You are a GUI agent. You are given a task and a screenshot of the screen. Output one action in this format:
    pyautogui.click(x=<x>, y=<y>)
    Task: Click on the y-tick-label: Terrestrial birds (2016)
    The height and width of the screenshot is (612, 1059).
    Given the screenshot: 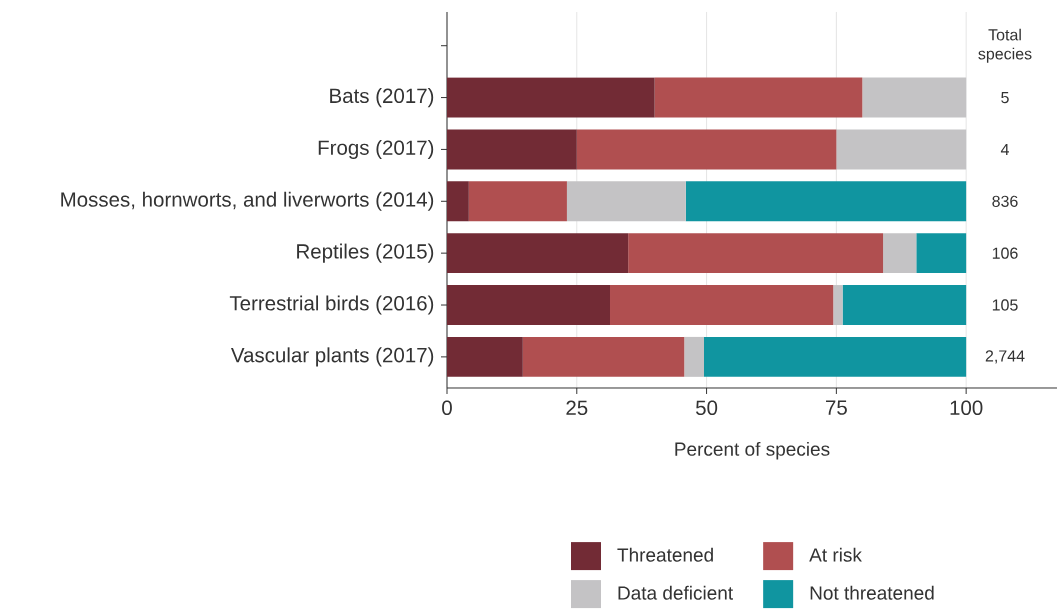 What is the action you would take?
    pyautogui.click(x=331, y=305)
    